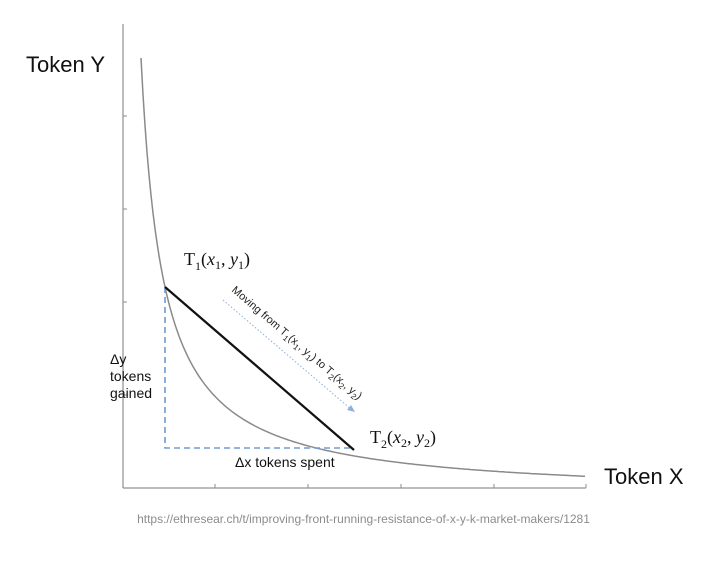  I want to click on move-direction-line, so click(287, 355).